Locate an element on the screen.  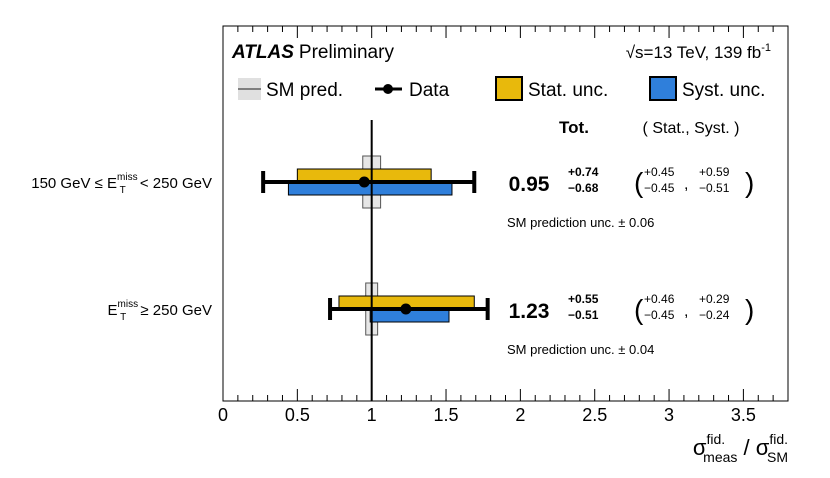
legend-stat-label: Stat. unc. is located at coordinates (568, 90).